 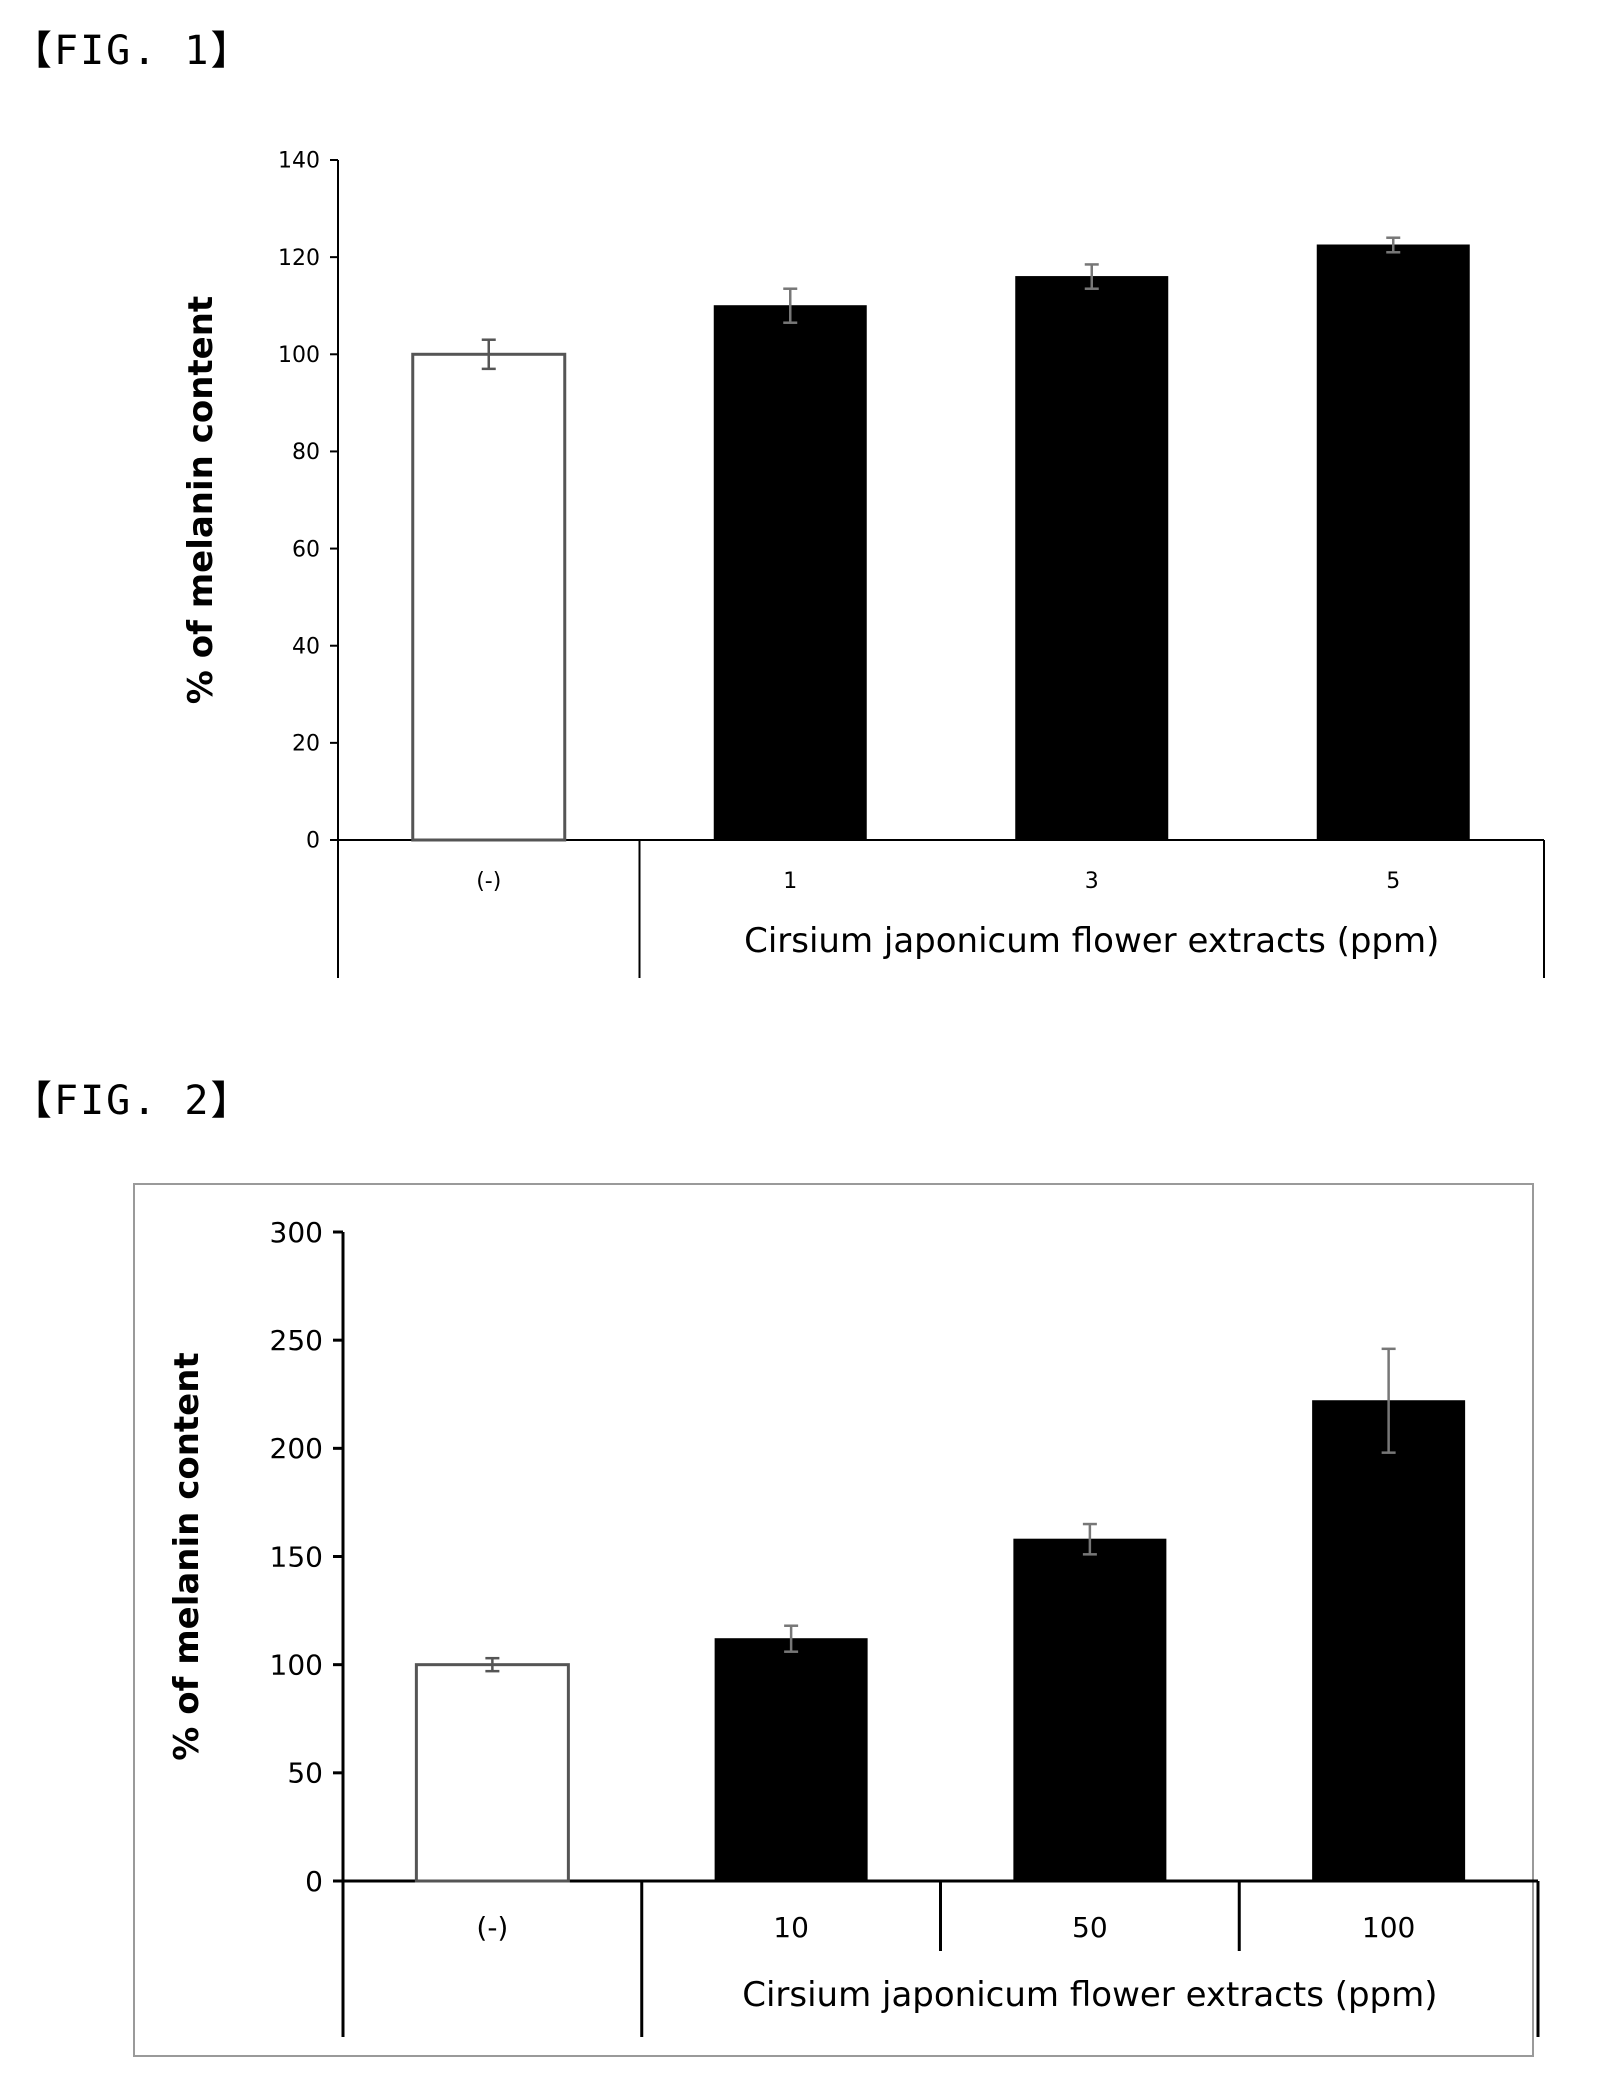 I want to click on y-tick-label: 40, so click(x=306, y=646).